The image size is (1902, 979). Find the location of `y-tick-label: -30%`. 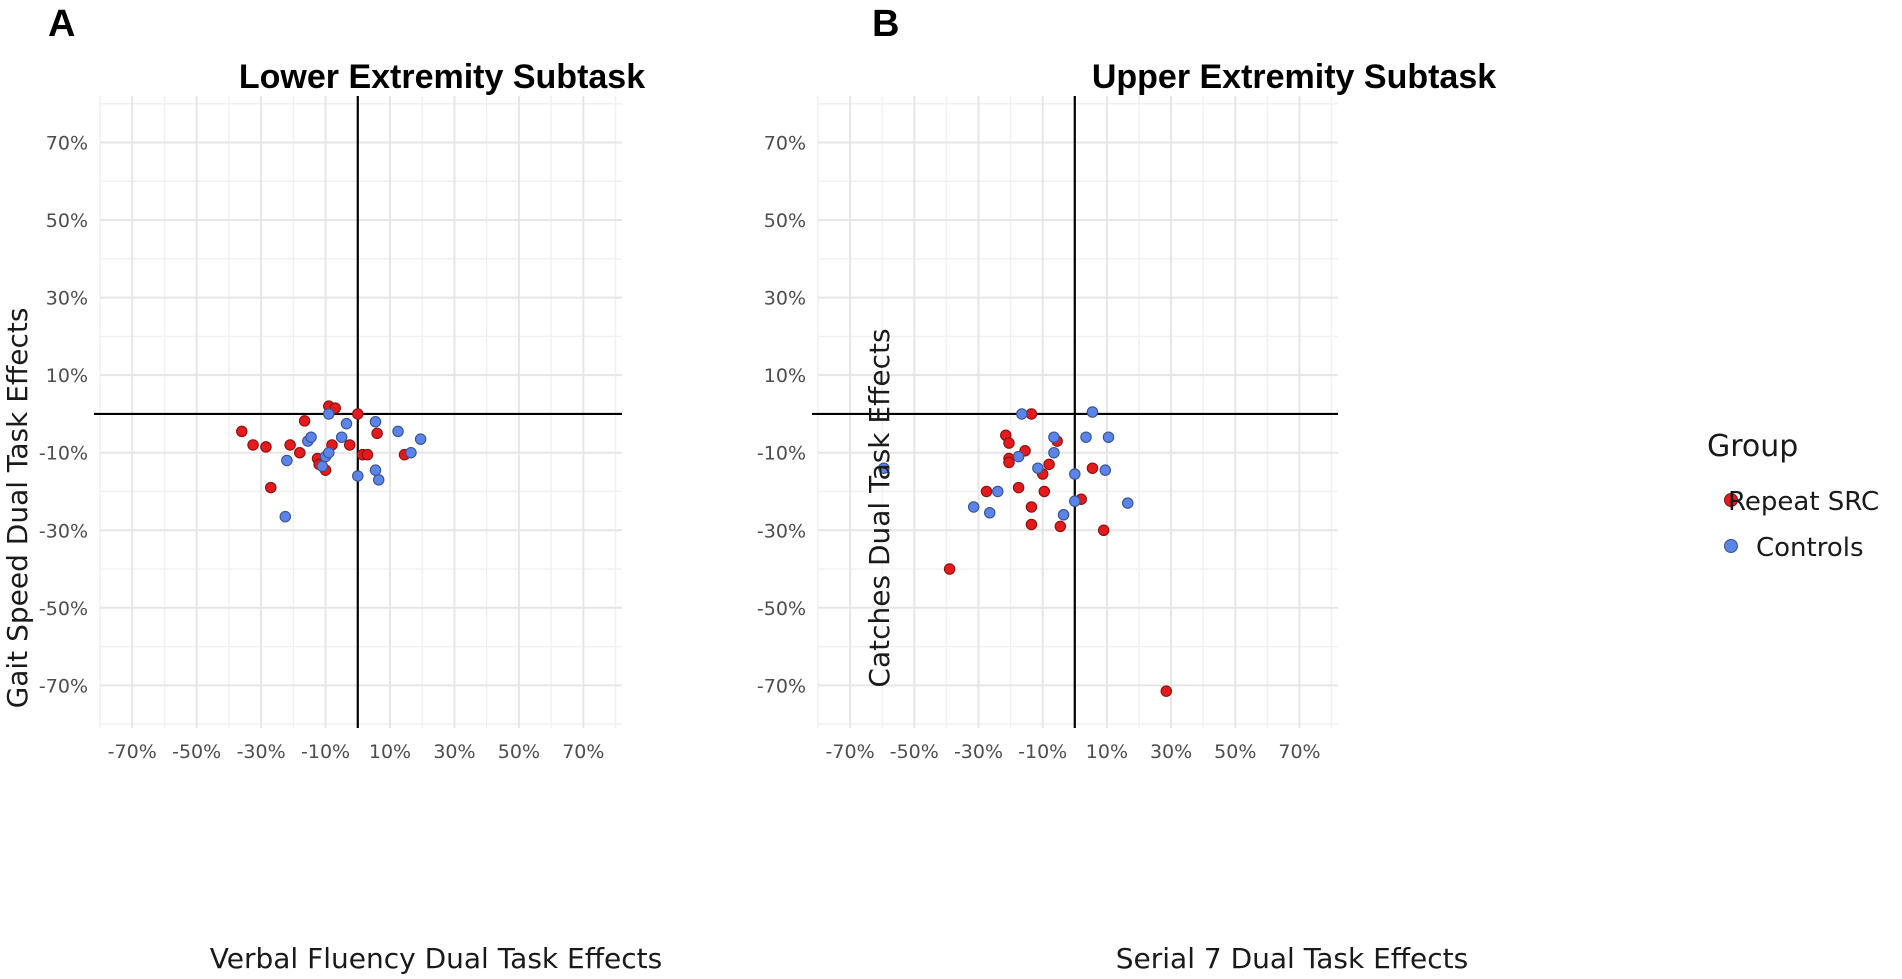

y-tick-label: -30% is located at coordinates (781, 531).